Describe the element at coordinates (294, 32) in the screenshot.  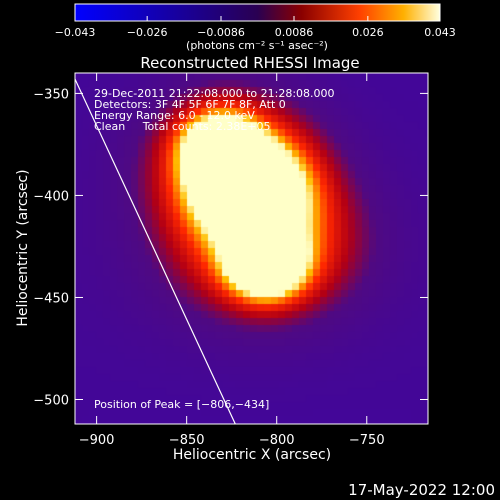
I see `colorbar-tick-label: 0.0086` at that location.